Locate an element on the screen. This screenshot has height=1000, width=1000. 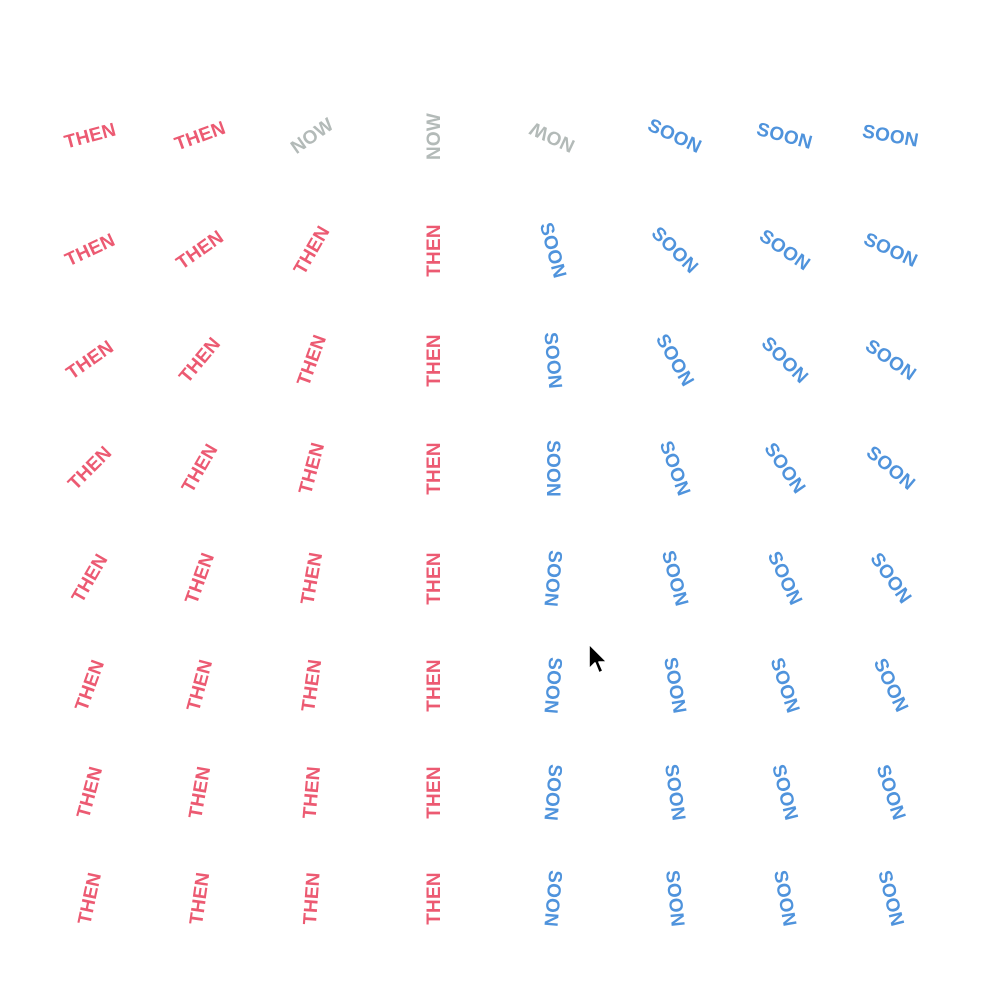
word-then-r5-c4: THEN is located at coordinates (434, 578).